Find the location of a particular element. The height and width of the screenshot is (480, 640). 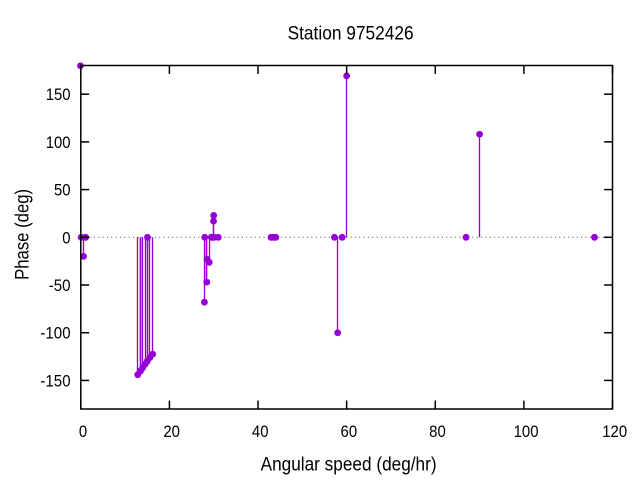

svg-text: 60 is located at coordinates (349, 432).